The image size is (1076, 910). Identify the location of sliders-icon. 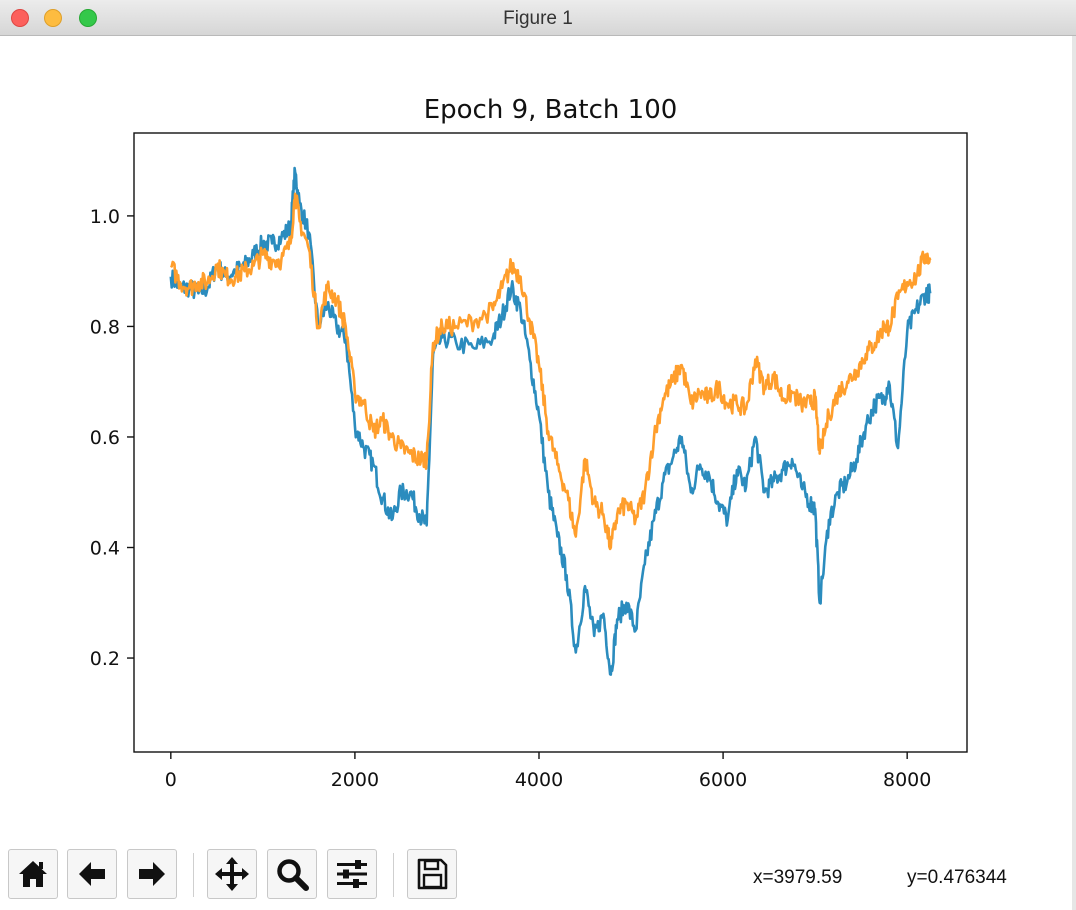
(352, 874).